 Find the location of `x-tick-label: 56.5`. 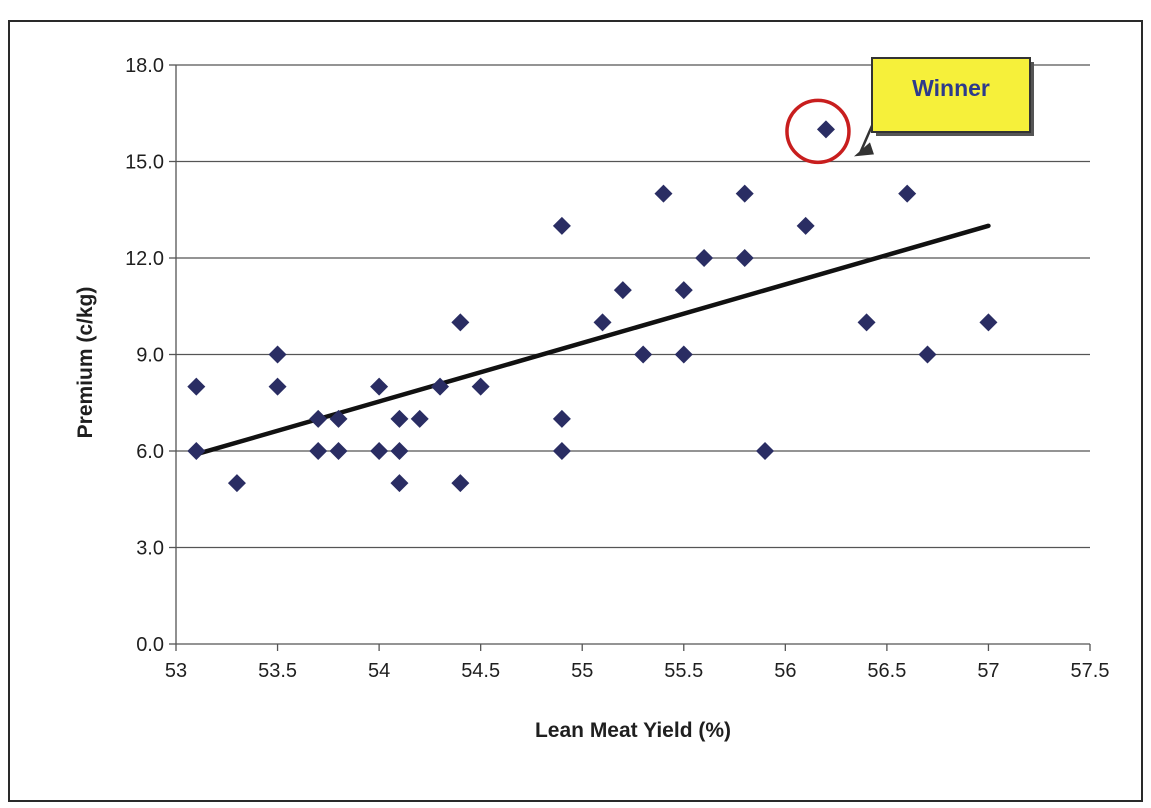

x-tick-label: 56.5 is located at coordinates (886, 671).